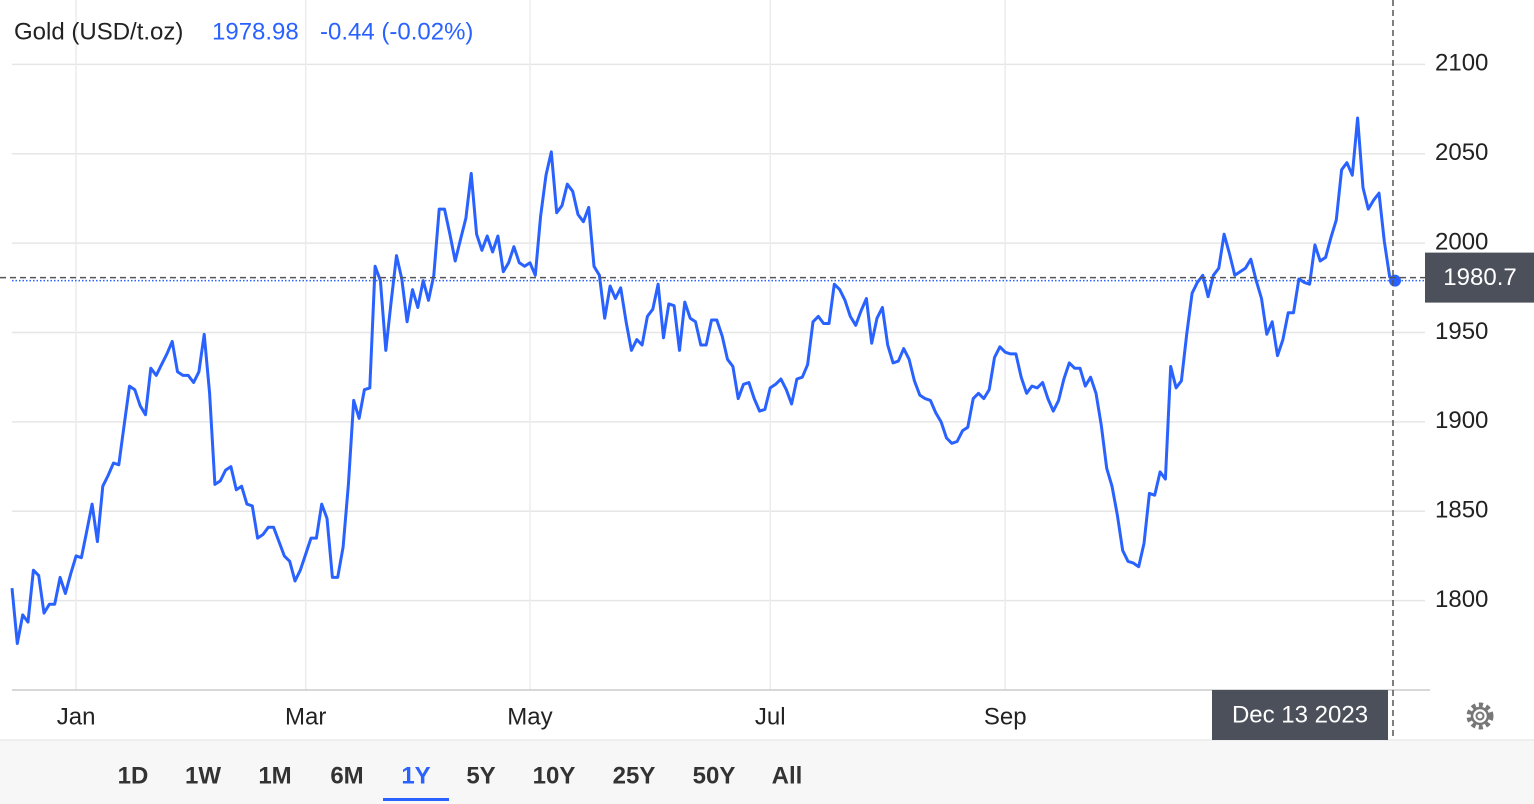 This screenshot has width=1534, height=804. I want to click on range-button: 1D, so click(133, 775).